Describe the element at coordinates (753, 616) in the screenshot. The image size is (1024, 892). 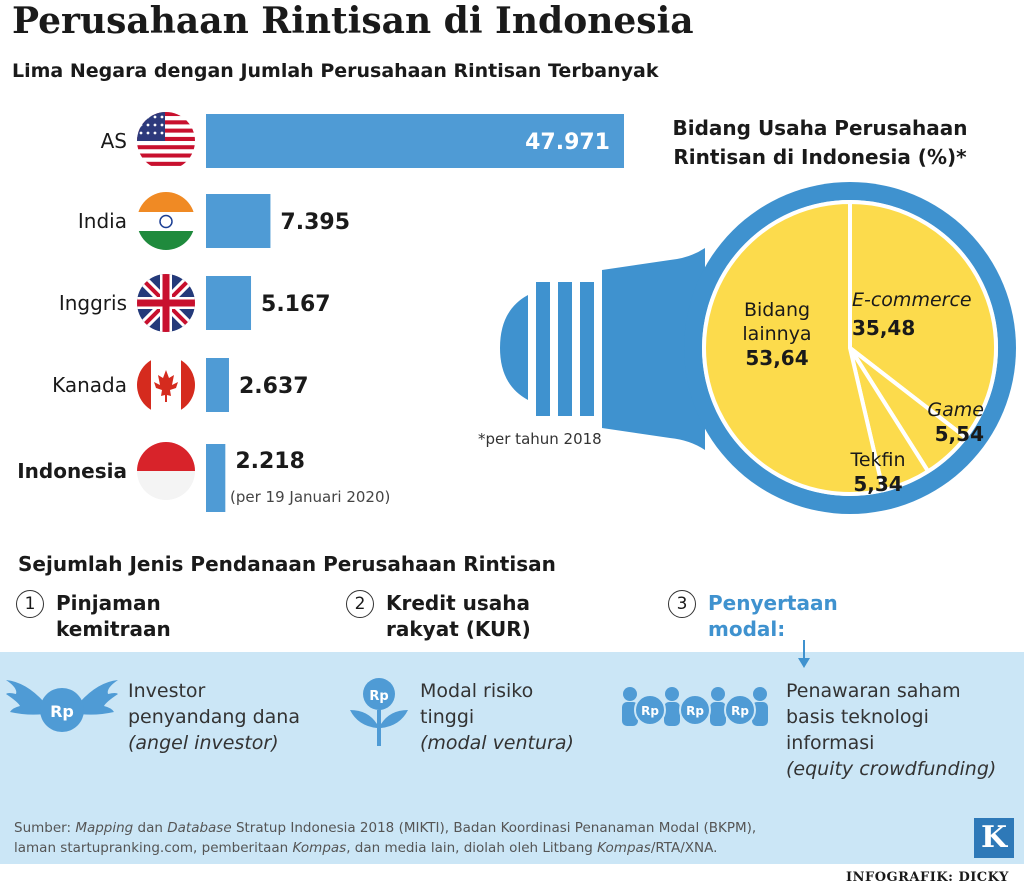
I see `funding-item-3: 3 Penyertaan modal:` at that location.